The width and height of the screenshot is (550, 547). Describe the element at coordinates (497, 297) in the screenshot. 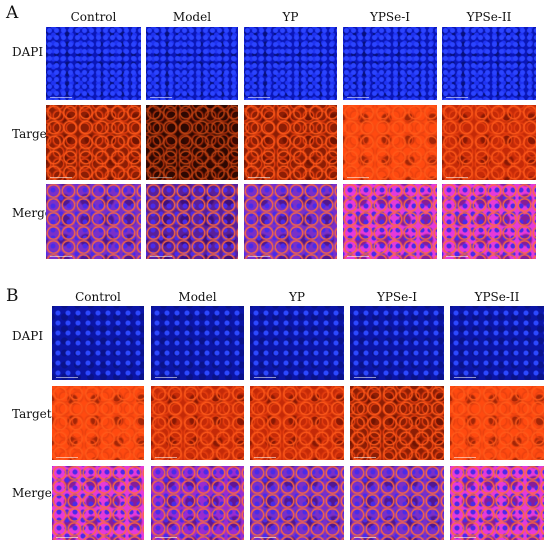

I see `panel-b-col-ypse-ii: YPSe-II` at that location.